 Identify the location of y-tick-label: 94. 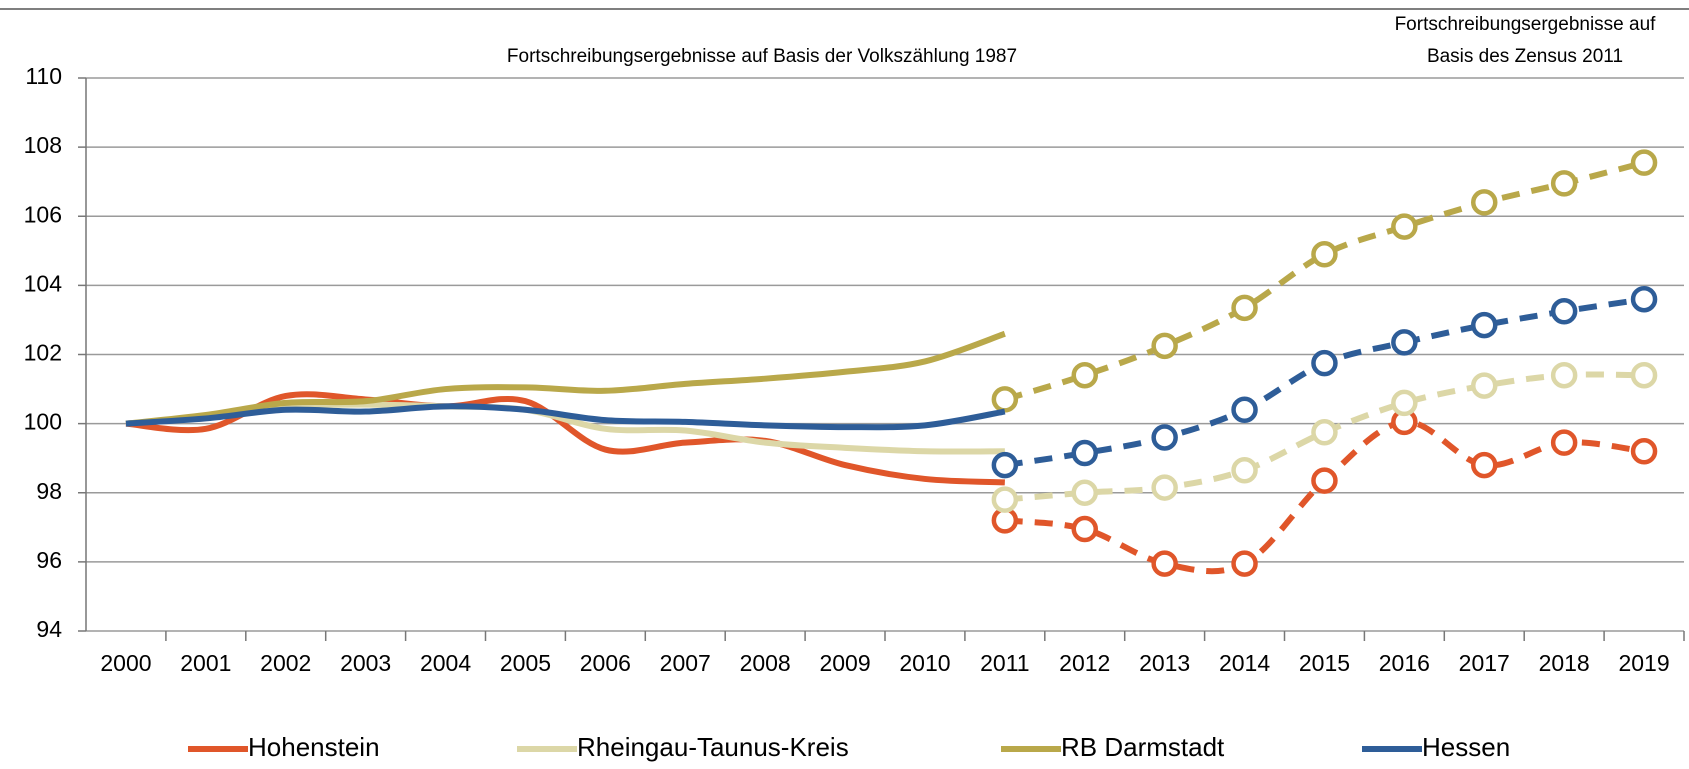
(49, 629).